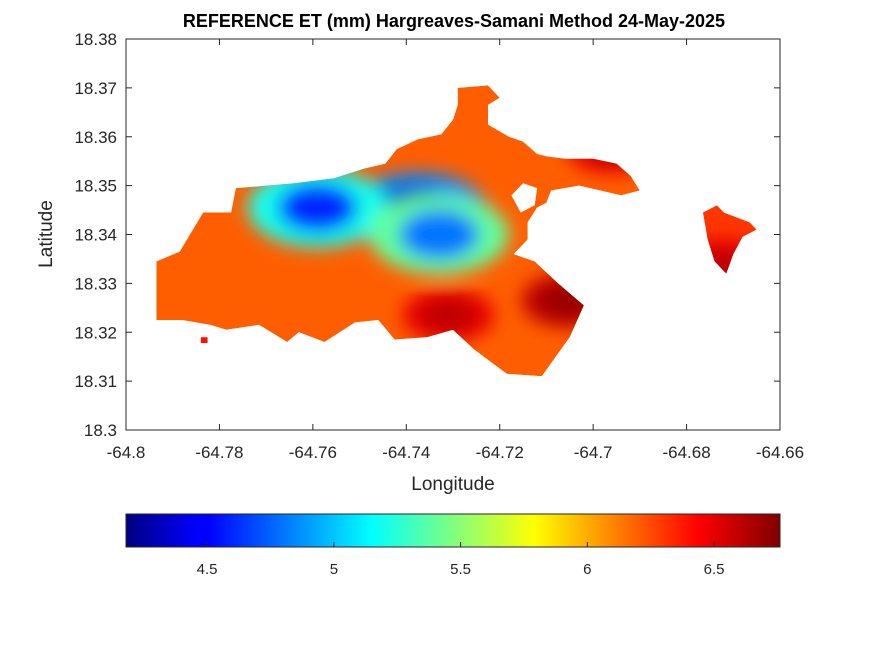  What do you see at coordinates (95, 88) in the screenshot?
I see `y-tick-label: 18.37` at bounding box center [95, 88].